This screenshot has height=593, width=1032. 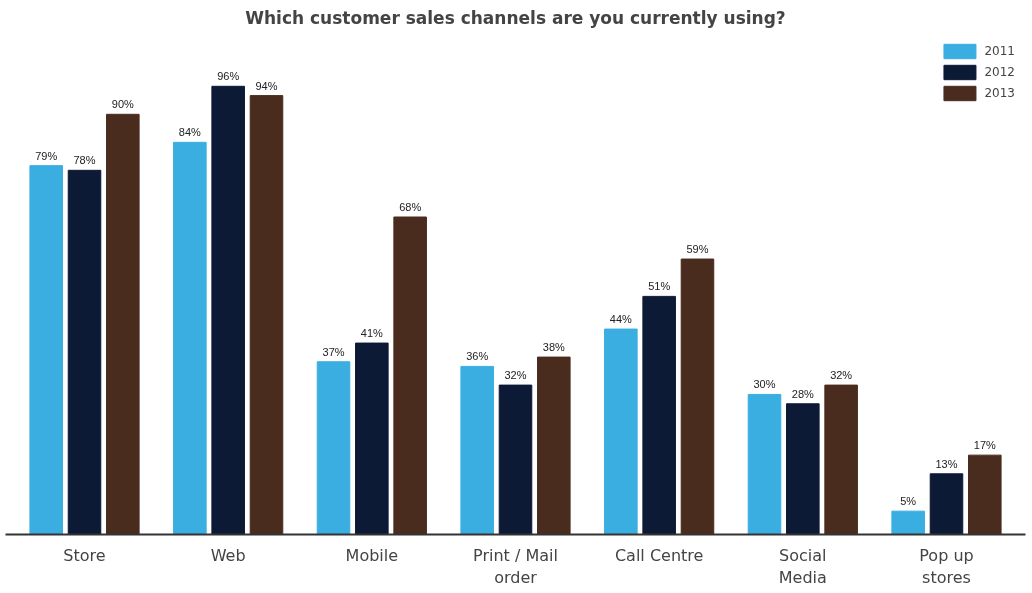 What do you see at coordinates (515, 566) in the screenshot?
I see `x-tick-label: Print / Mail order` at bounding box center [515, 566].